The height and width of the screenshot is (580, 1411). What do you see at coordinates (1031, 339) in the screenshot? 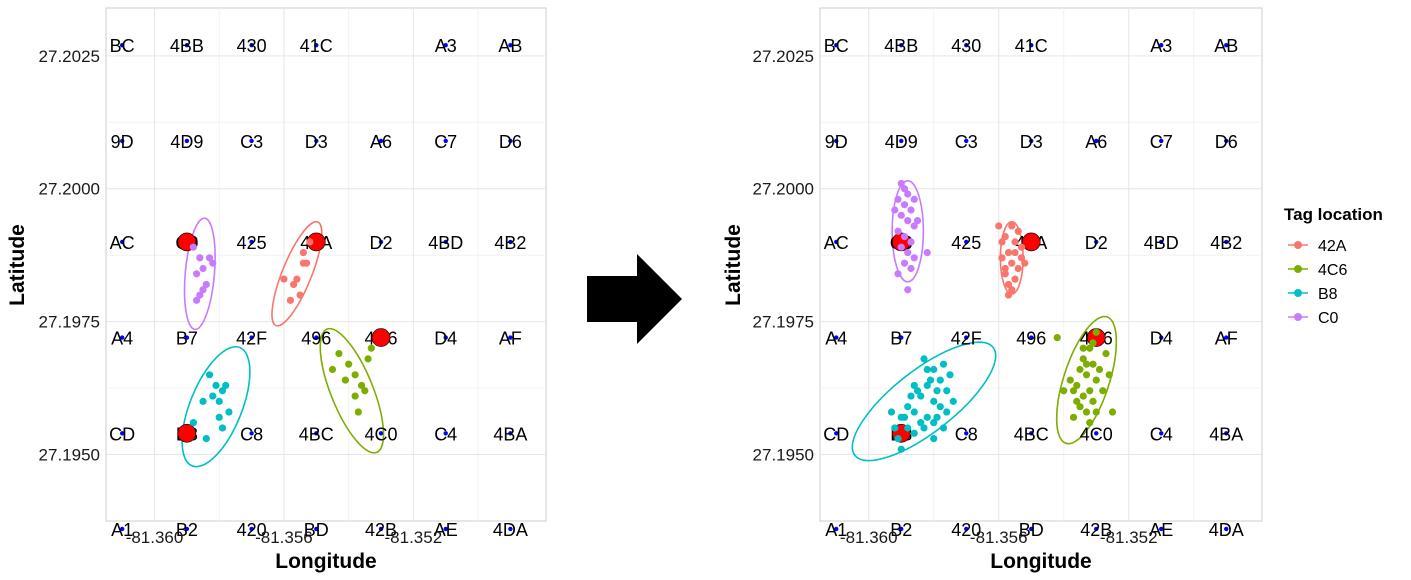
I see `station-label: 496` at bounding box center [1031, 339].